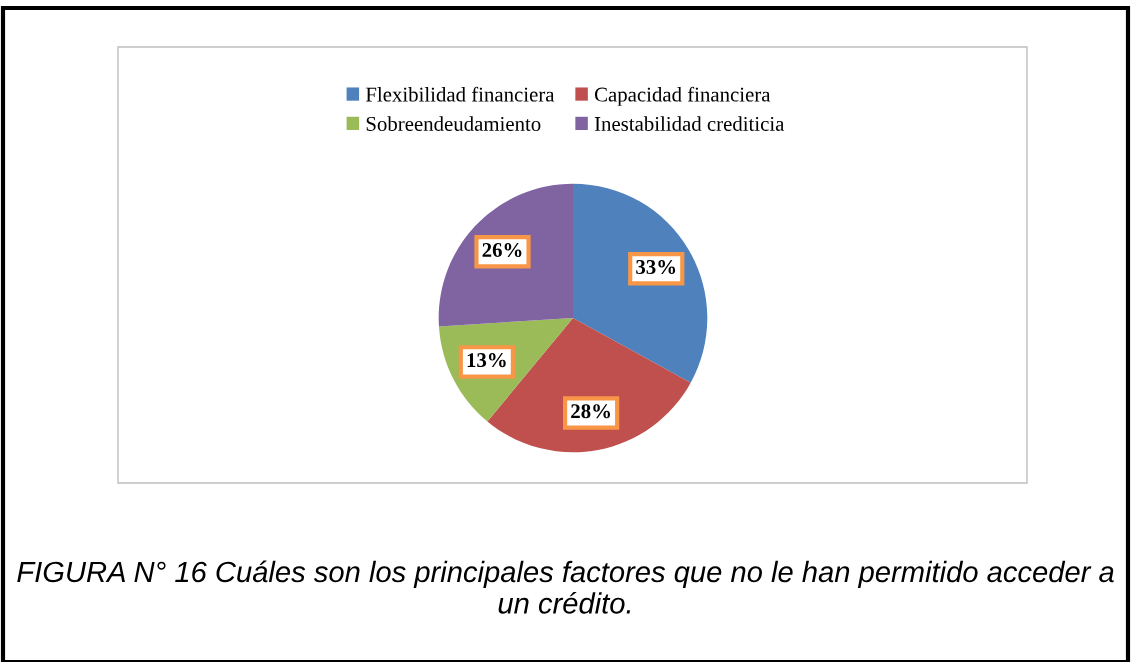  What do you see at coordinates (460, 94) in the screenshot?
I see `legend-label: Flexibilidad financiera` at bounding box center [460, 94].